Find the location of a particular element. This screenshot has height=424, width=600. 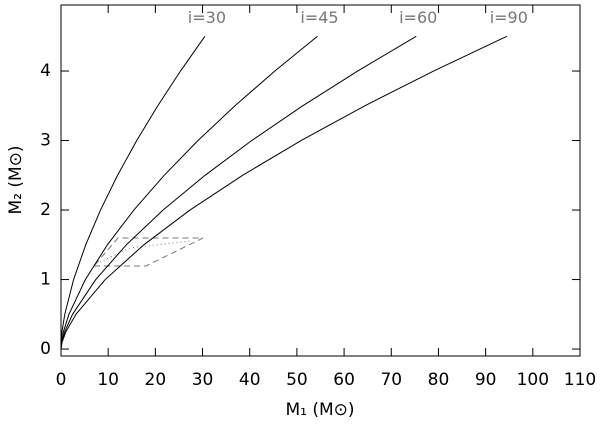

series-label: i=45 is located at coordinates (319, 17).